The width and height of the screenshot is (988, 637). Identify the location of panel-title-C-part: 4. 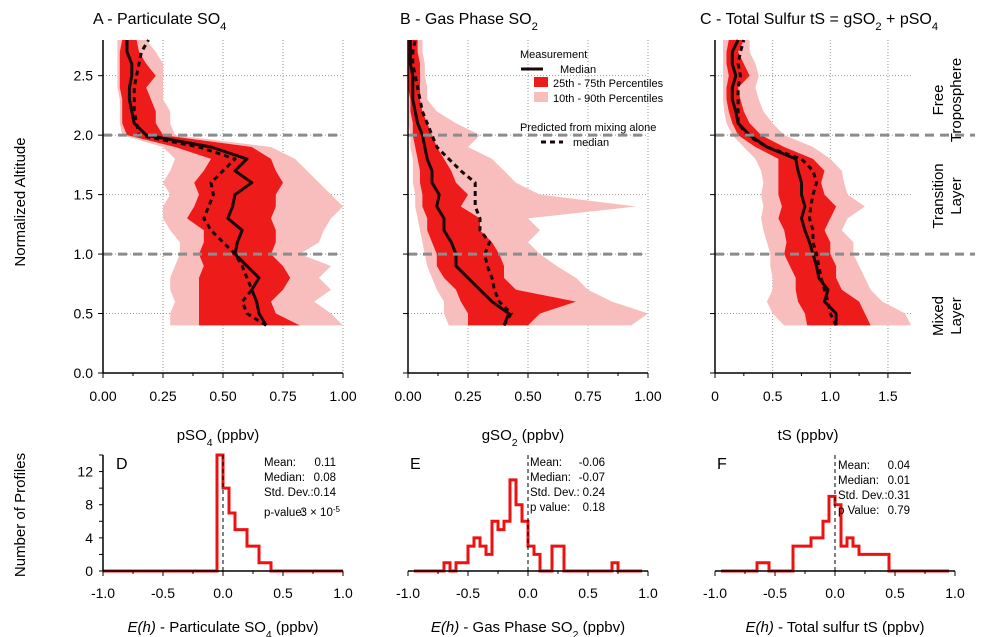
(935, 27).